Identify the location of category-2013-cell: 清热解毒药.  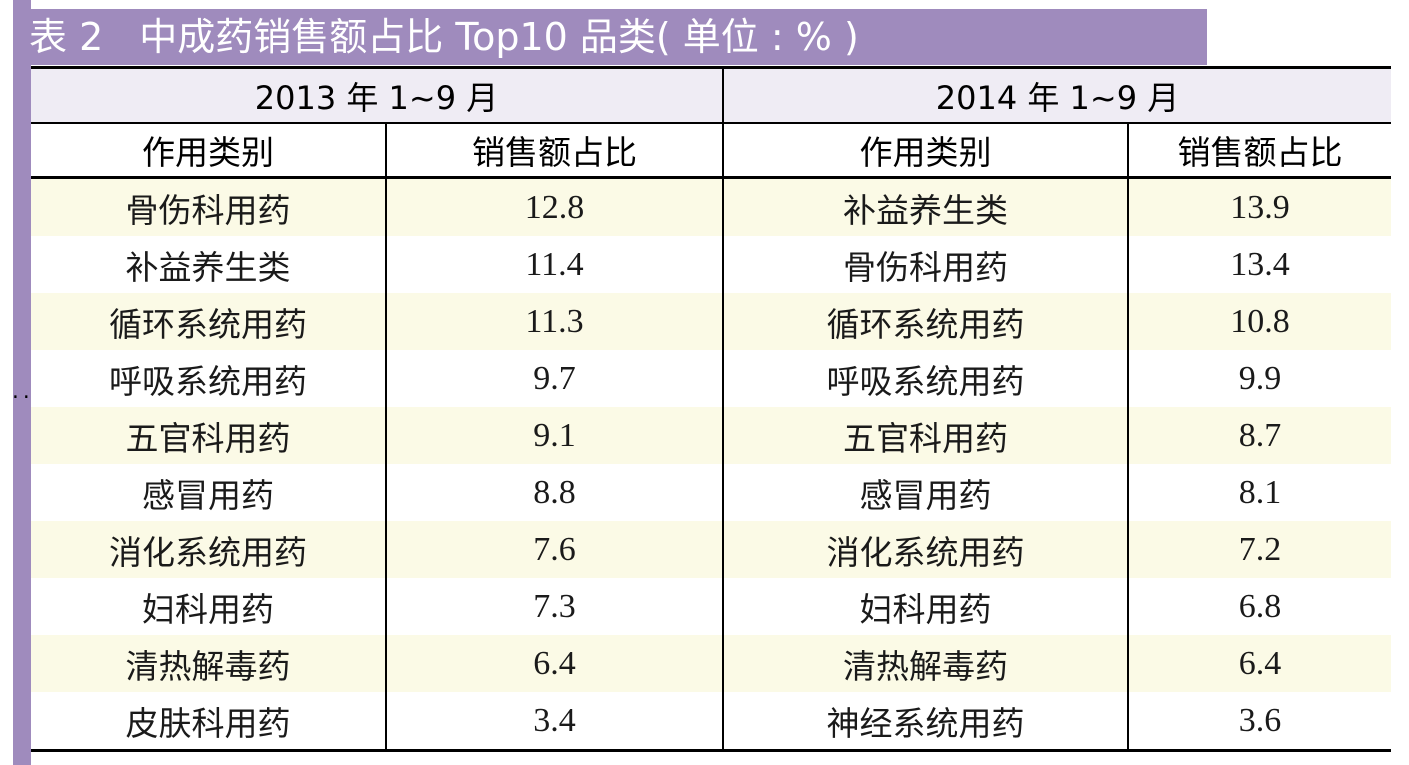
(209, 663).